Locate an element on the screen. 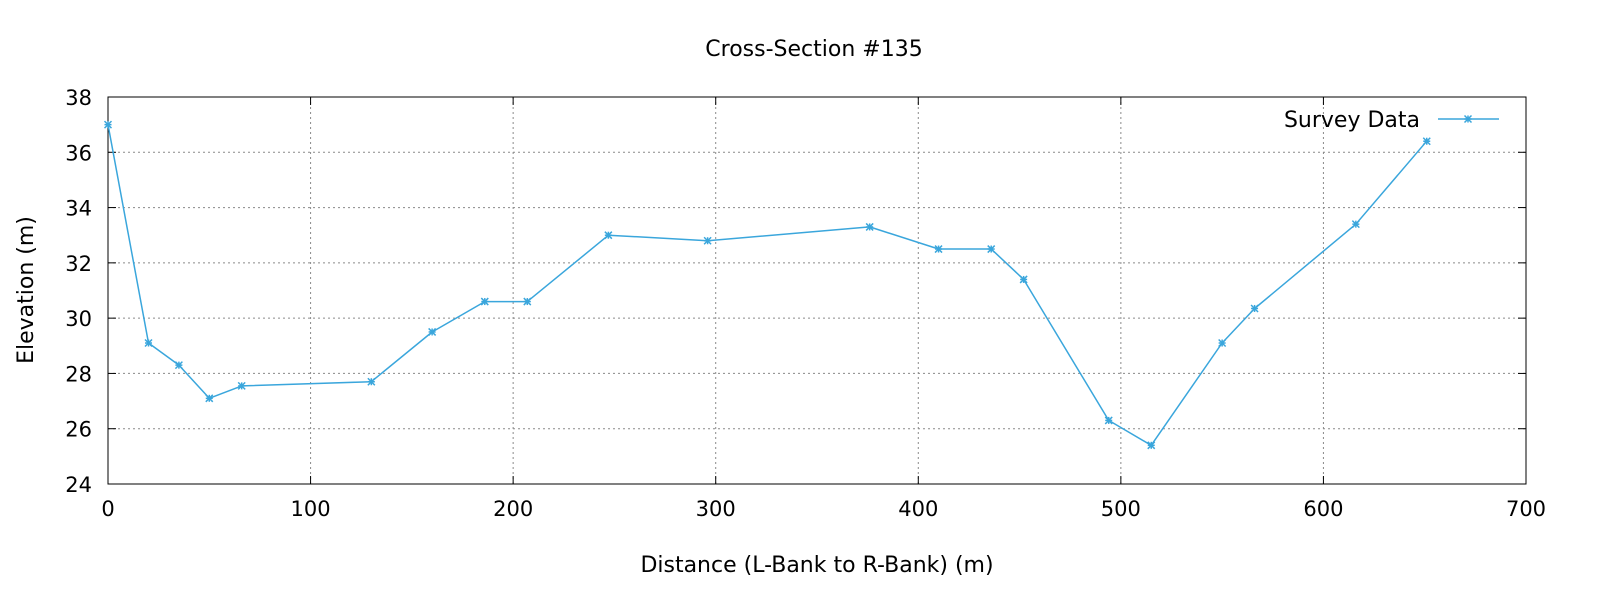 The width and height of the screenshot is (1600, 600). legend-marker-star is located at coordinates (1468, 119).